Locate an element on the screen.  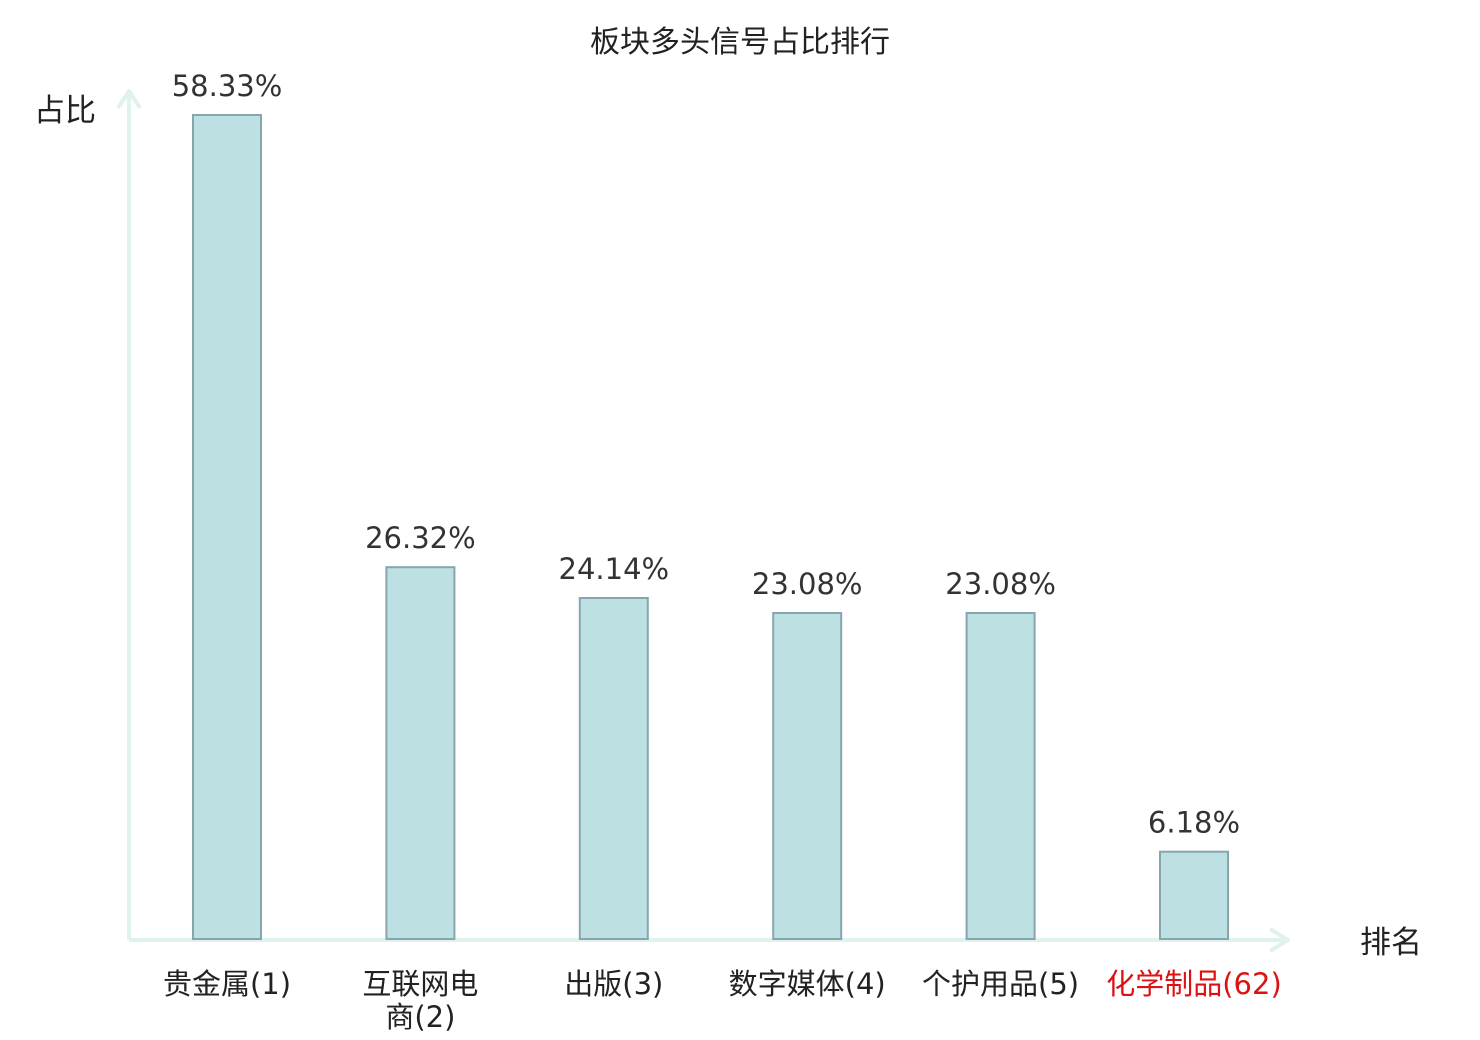
x-axis-arrowhead is located at coordinates (1279, 940).